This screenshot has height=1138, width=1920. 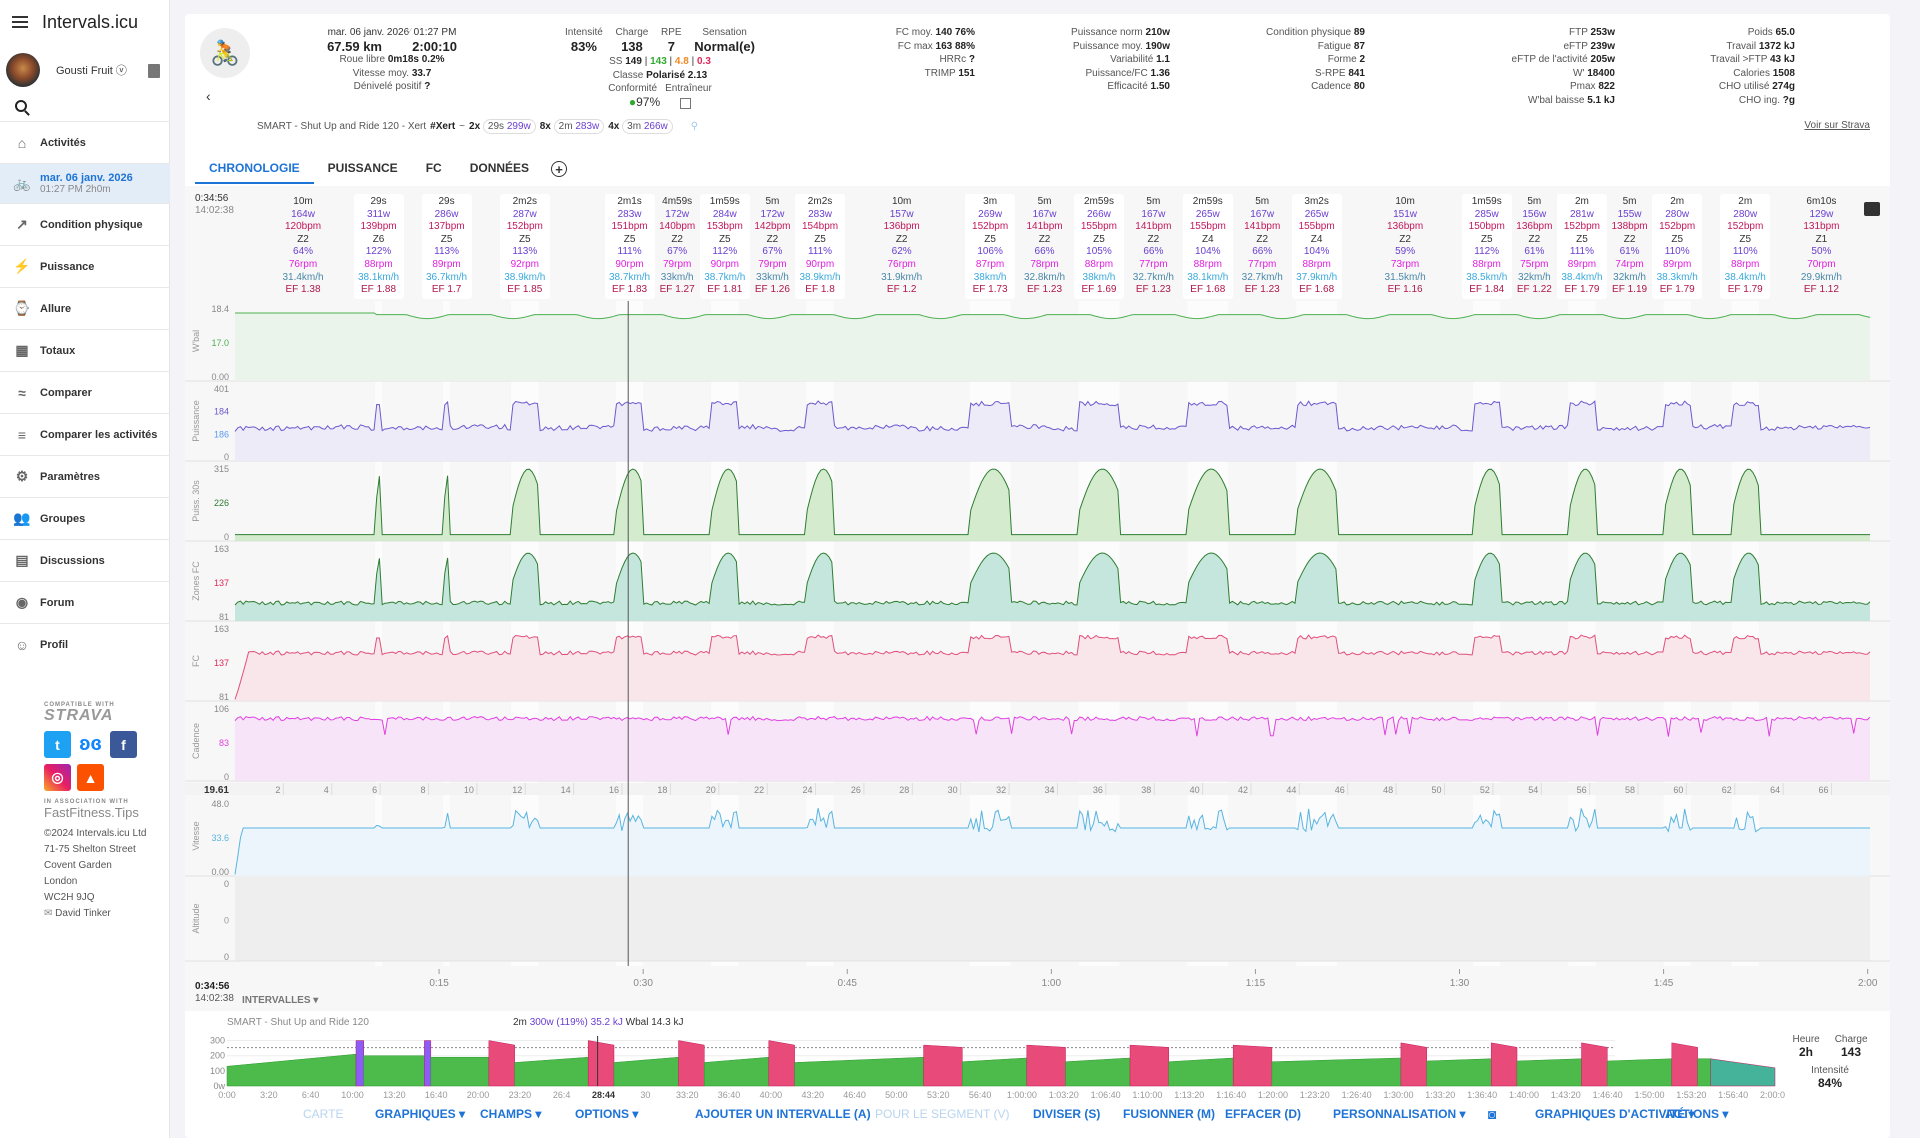 I want to click on sidebar-item: ⚙ Paramètres, so click(x=85, y=476).